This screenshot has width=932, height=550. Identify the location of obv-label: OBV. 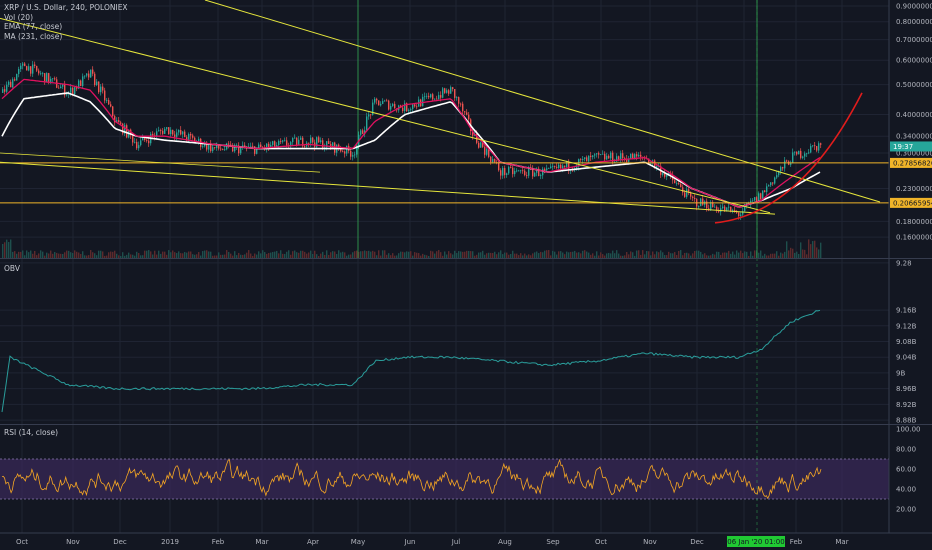
(12, 268).